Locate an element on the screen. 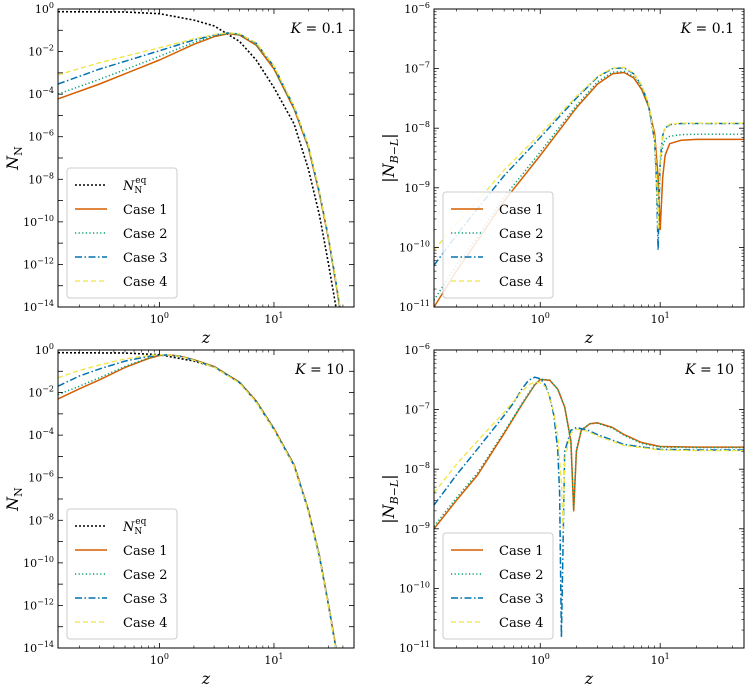 This screenshot has height=688, width=747. series-group is located at coordinates (589, 186).